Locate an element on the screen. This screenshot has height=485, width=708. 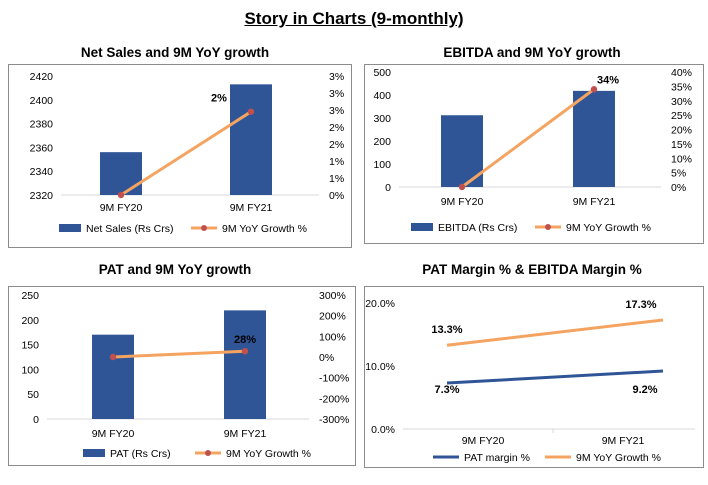
margins-chart-title: PAT Margin % & EBITDA Margin % is located at coordinates (532, 269).